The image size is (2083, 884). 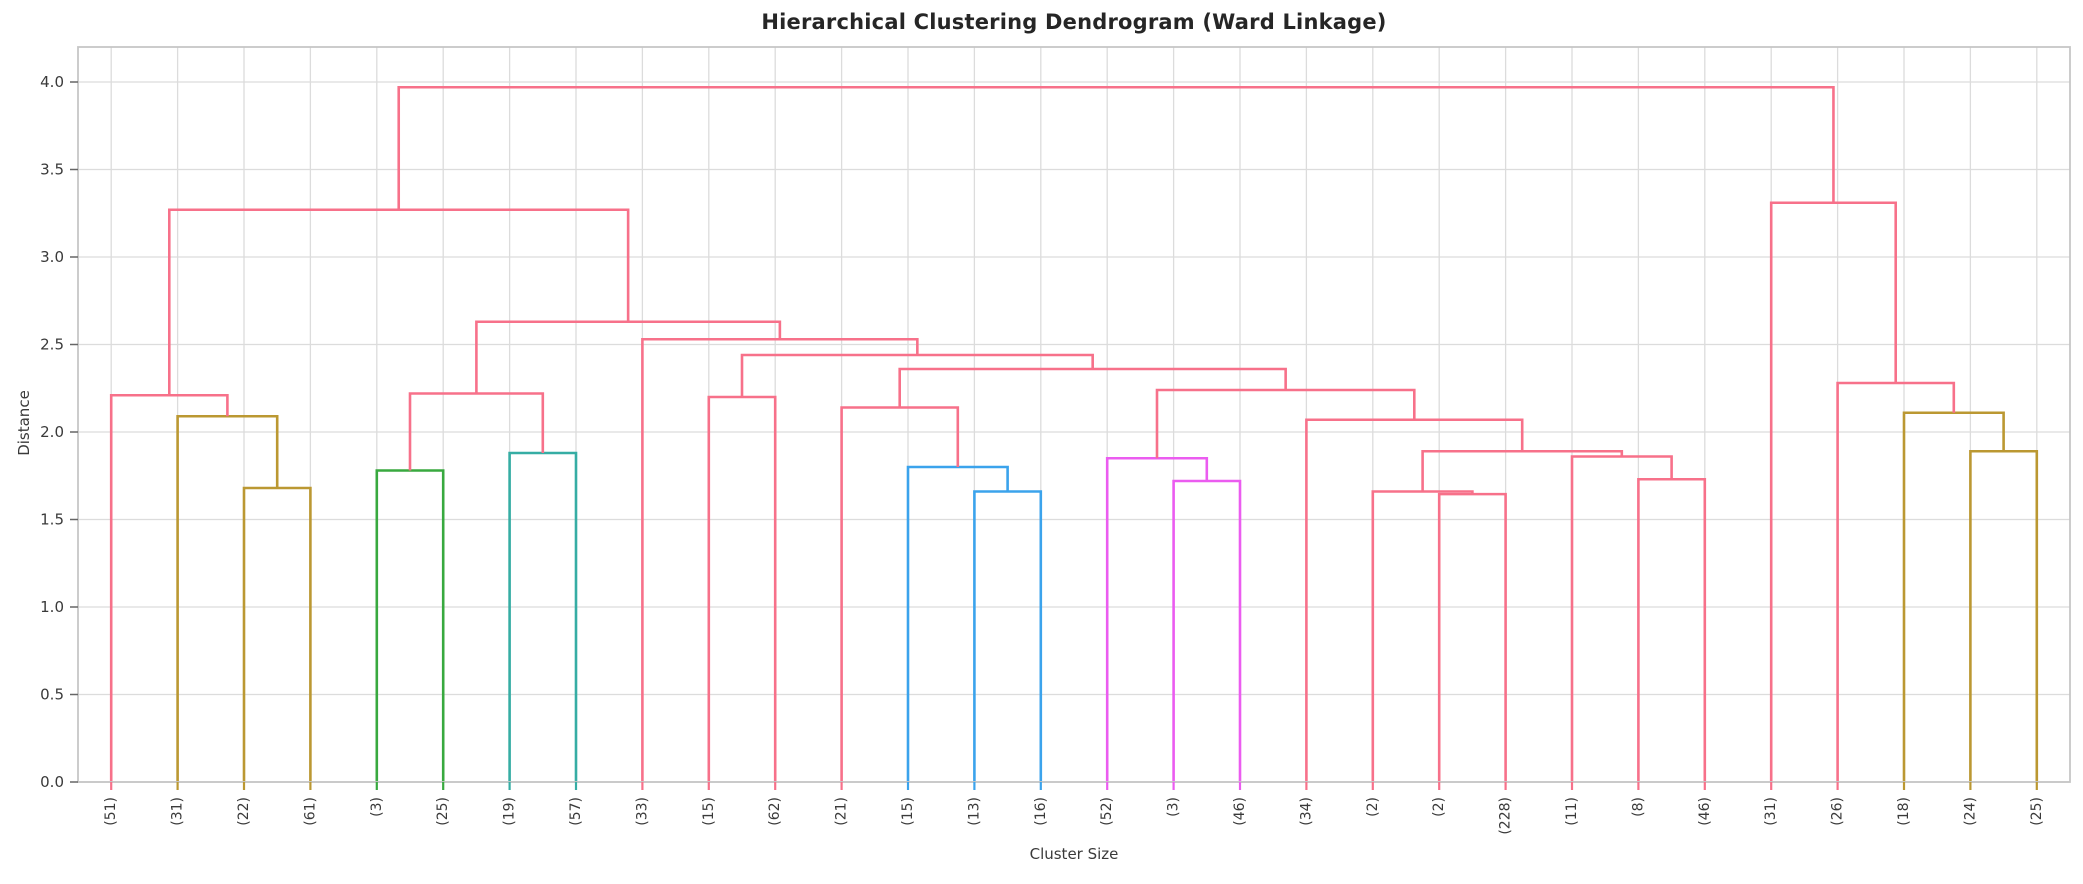 What do you see at coordinates (1638, 807) in the screenshot?
I see `x-tick-label: (8)` at bounding box center [1638, 807].